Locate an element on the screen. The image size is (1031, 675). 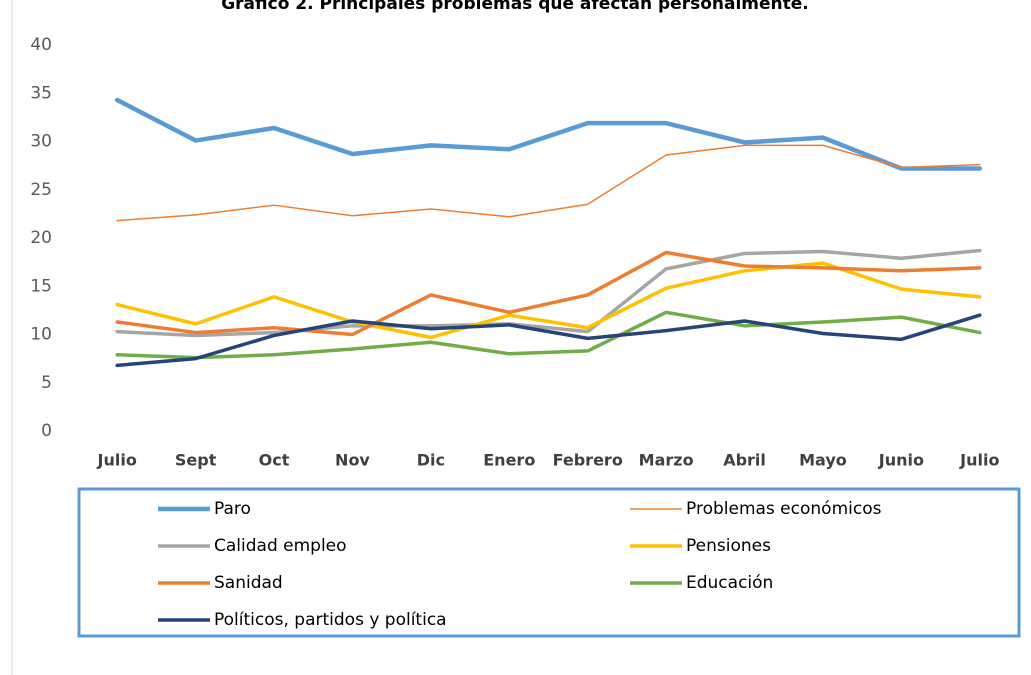
x-tick-label: Mayo is located at coordinates (823, 460).